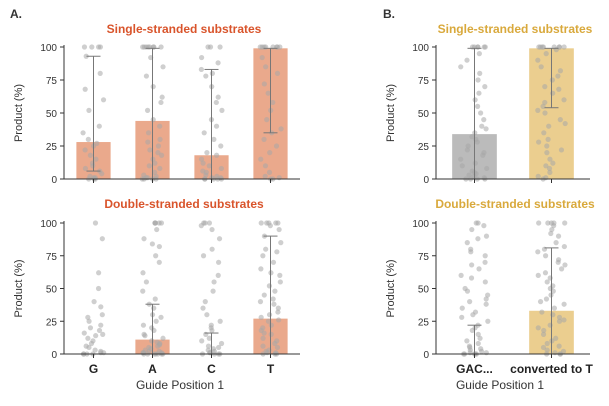 The image size is (609, 406). I want to click on chart-title: Single-stranded substrates, so click(184, 29).